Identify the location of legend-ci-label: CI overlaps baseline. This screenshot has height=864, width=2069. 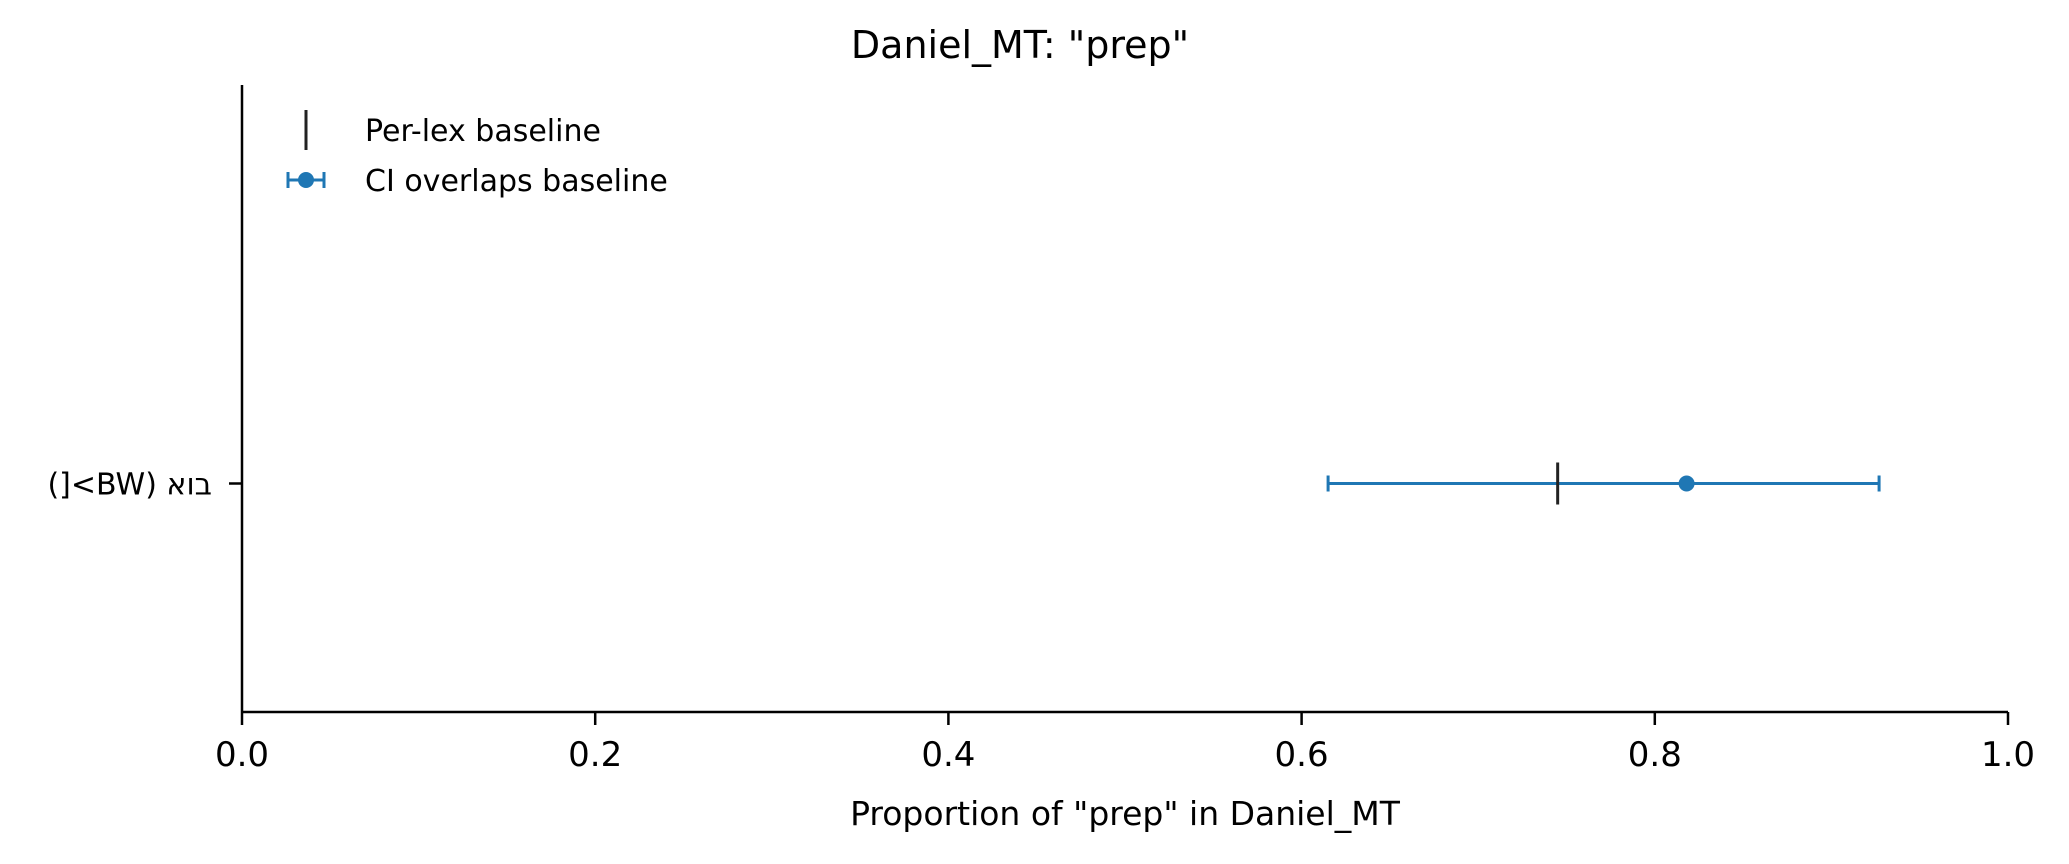
(516, 181).